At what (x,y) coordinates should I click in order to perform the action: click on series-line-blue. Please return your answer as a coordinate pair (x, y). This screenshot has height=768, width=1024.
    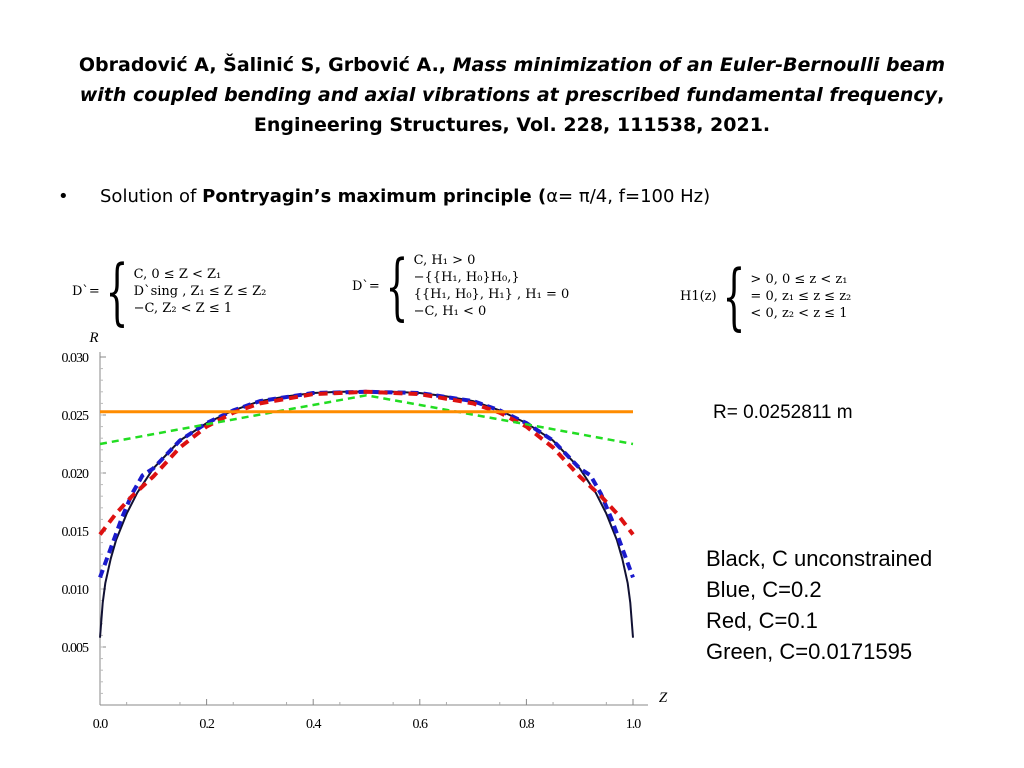
    Looking at the image, I should click on (366, 484).